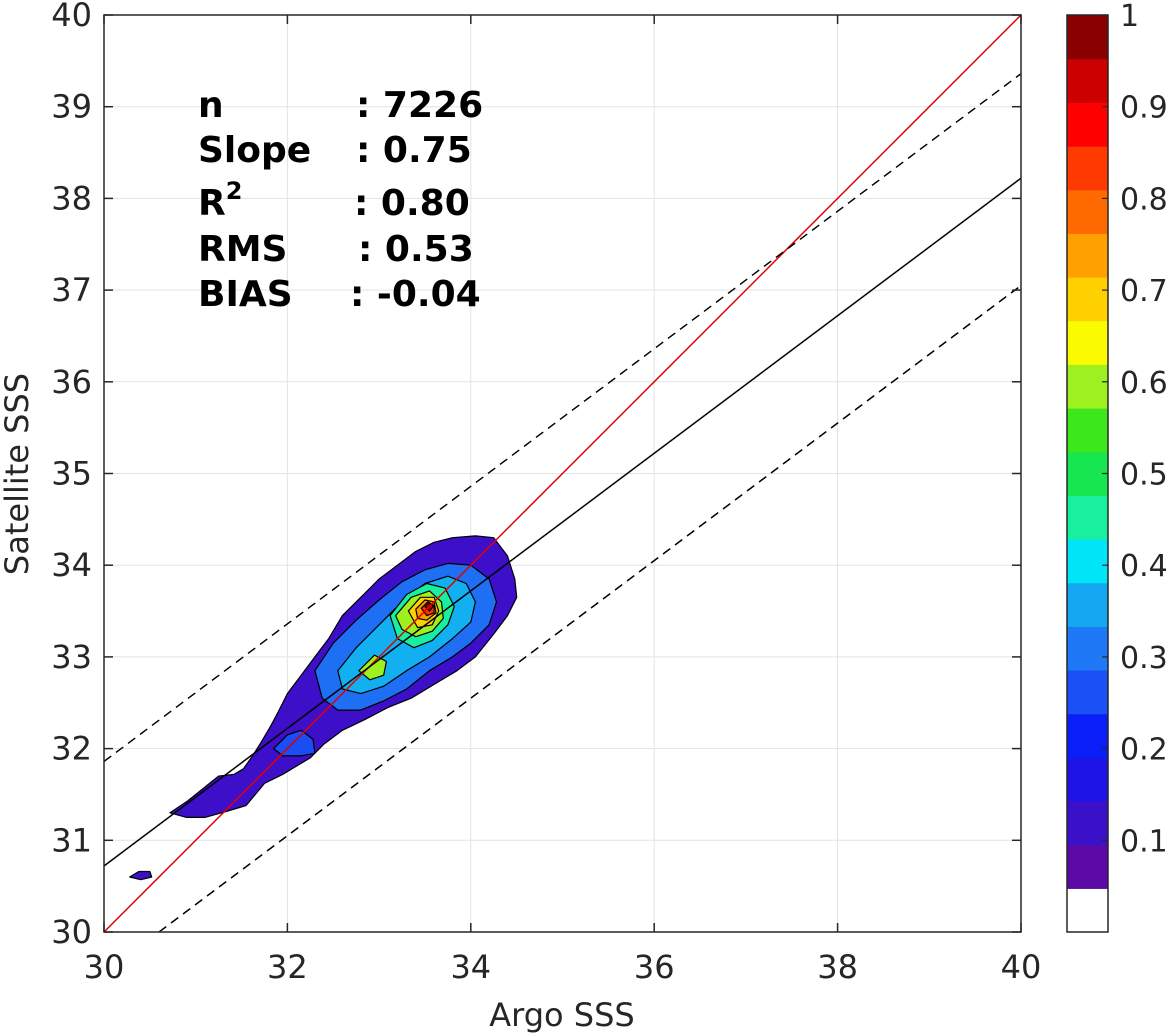 The height and width of the screenshot is (1035, 1172). What do you see at coordinates (71, 290) in the screenshot?
I see `y-tick-label-7: 37` at bounding box center [71, 290].